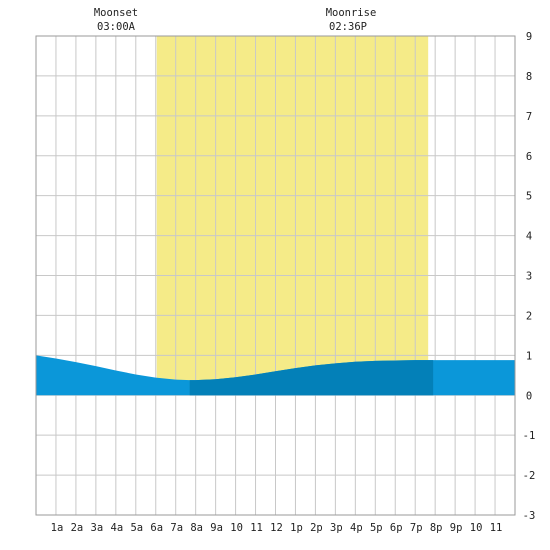 Image resolution: width=550 pixels, height=550 pixels. What do you see at coordinates (216, 528) in the screenshot?
I see `x-tick-label: 9a` at bounding box center [216, 528].